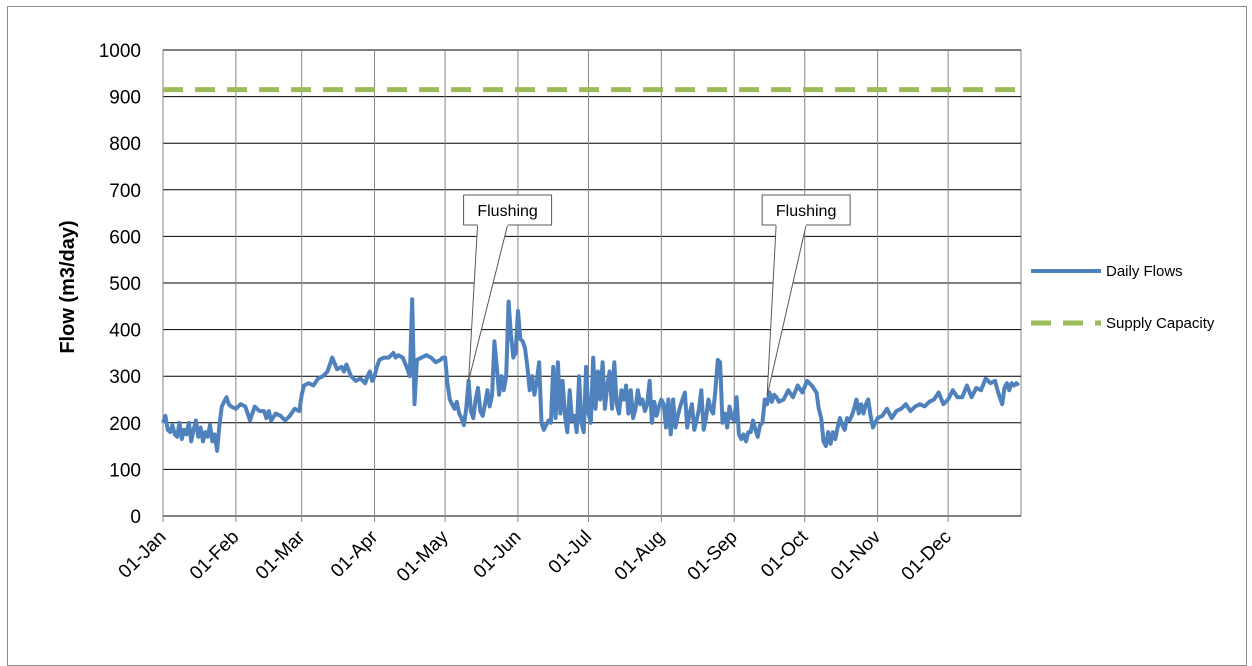 Image resolution: width=1252 pixels, height=666 pixels. I want to click on x-tick-label: 01-Jan, so click(143, 555).